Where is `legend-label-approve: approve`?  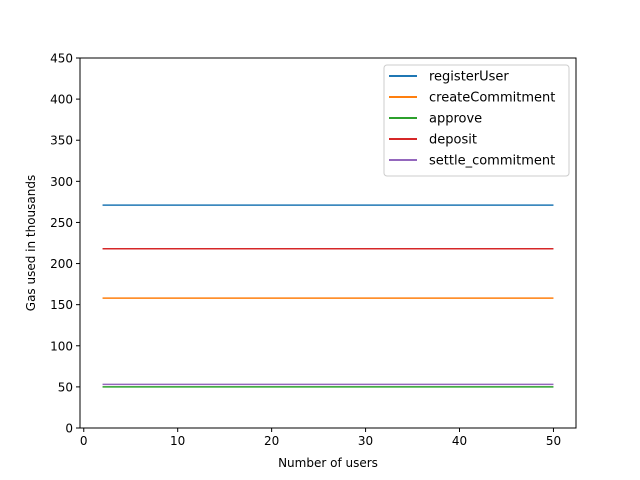
legend-label-approve: approve is located at coordinates (455, 119).